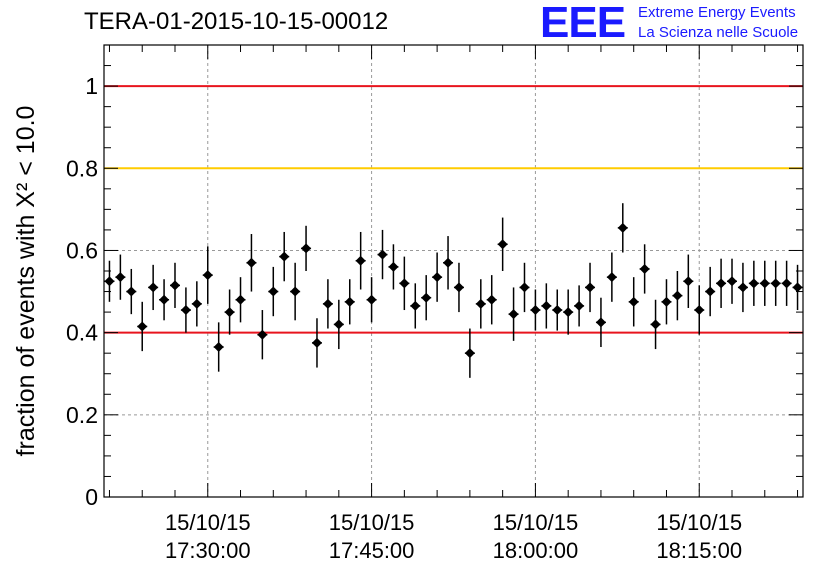 Image resolution: width=836 pixels, height=572 pixels. Describe the element at coordinates (208, 550) in the screenshot. I see `x-tick-time-label: 17:30:00` at that location.